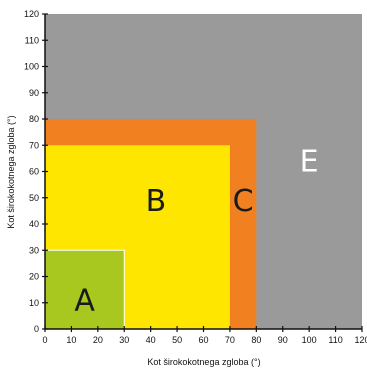 The image size is (367, 370). I want to click on x-tick-label: 40, so click(151, 340).